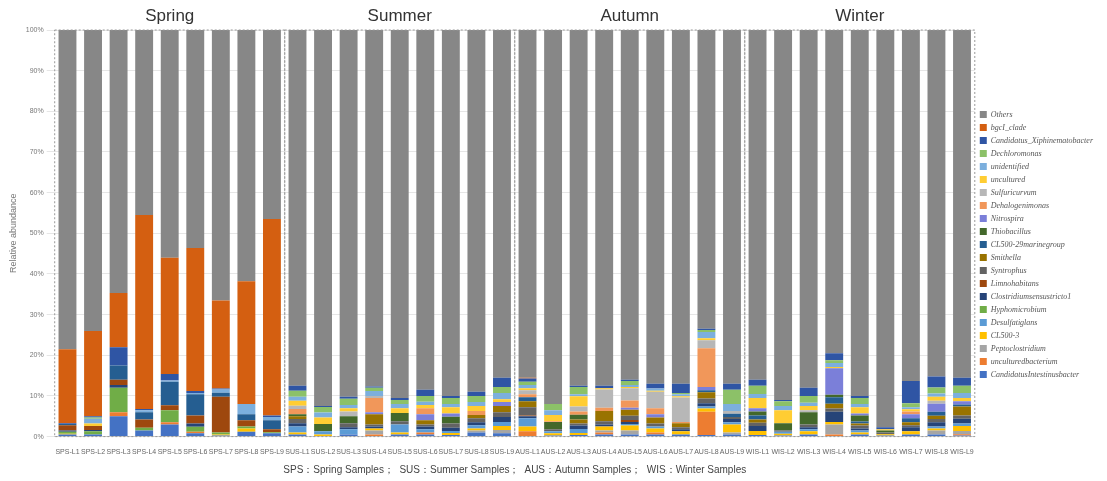 Image resolution: width=1107 pixels, height=481 pixels. I want to click on legend-label: CL500-29marinegroup, so click(1027, 244).